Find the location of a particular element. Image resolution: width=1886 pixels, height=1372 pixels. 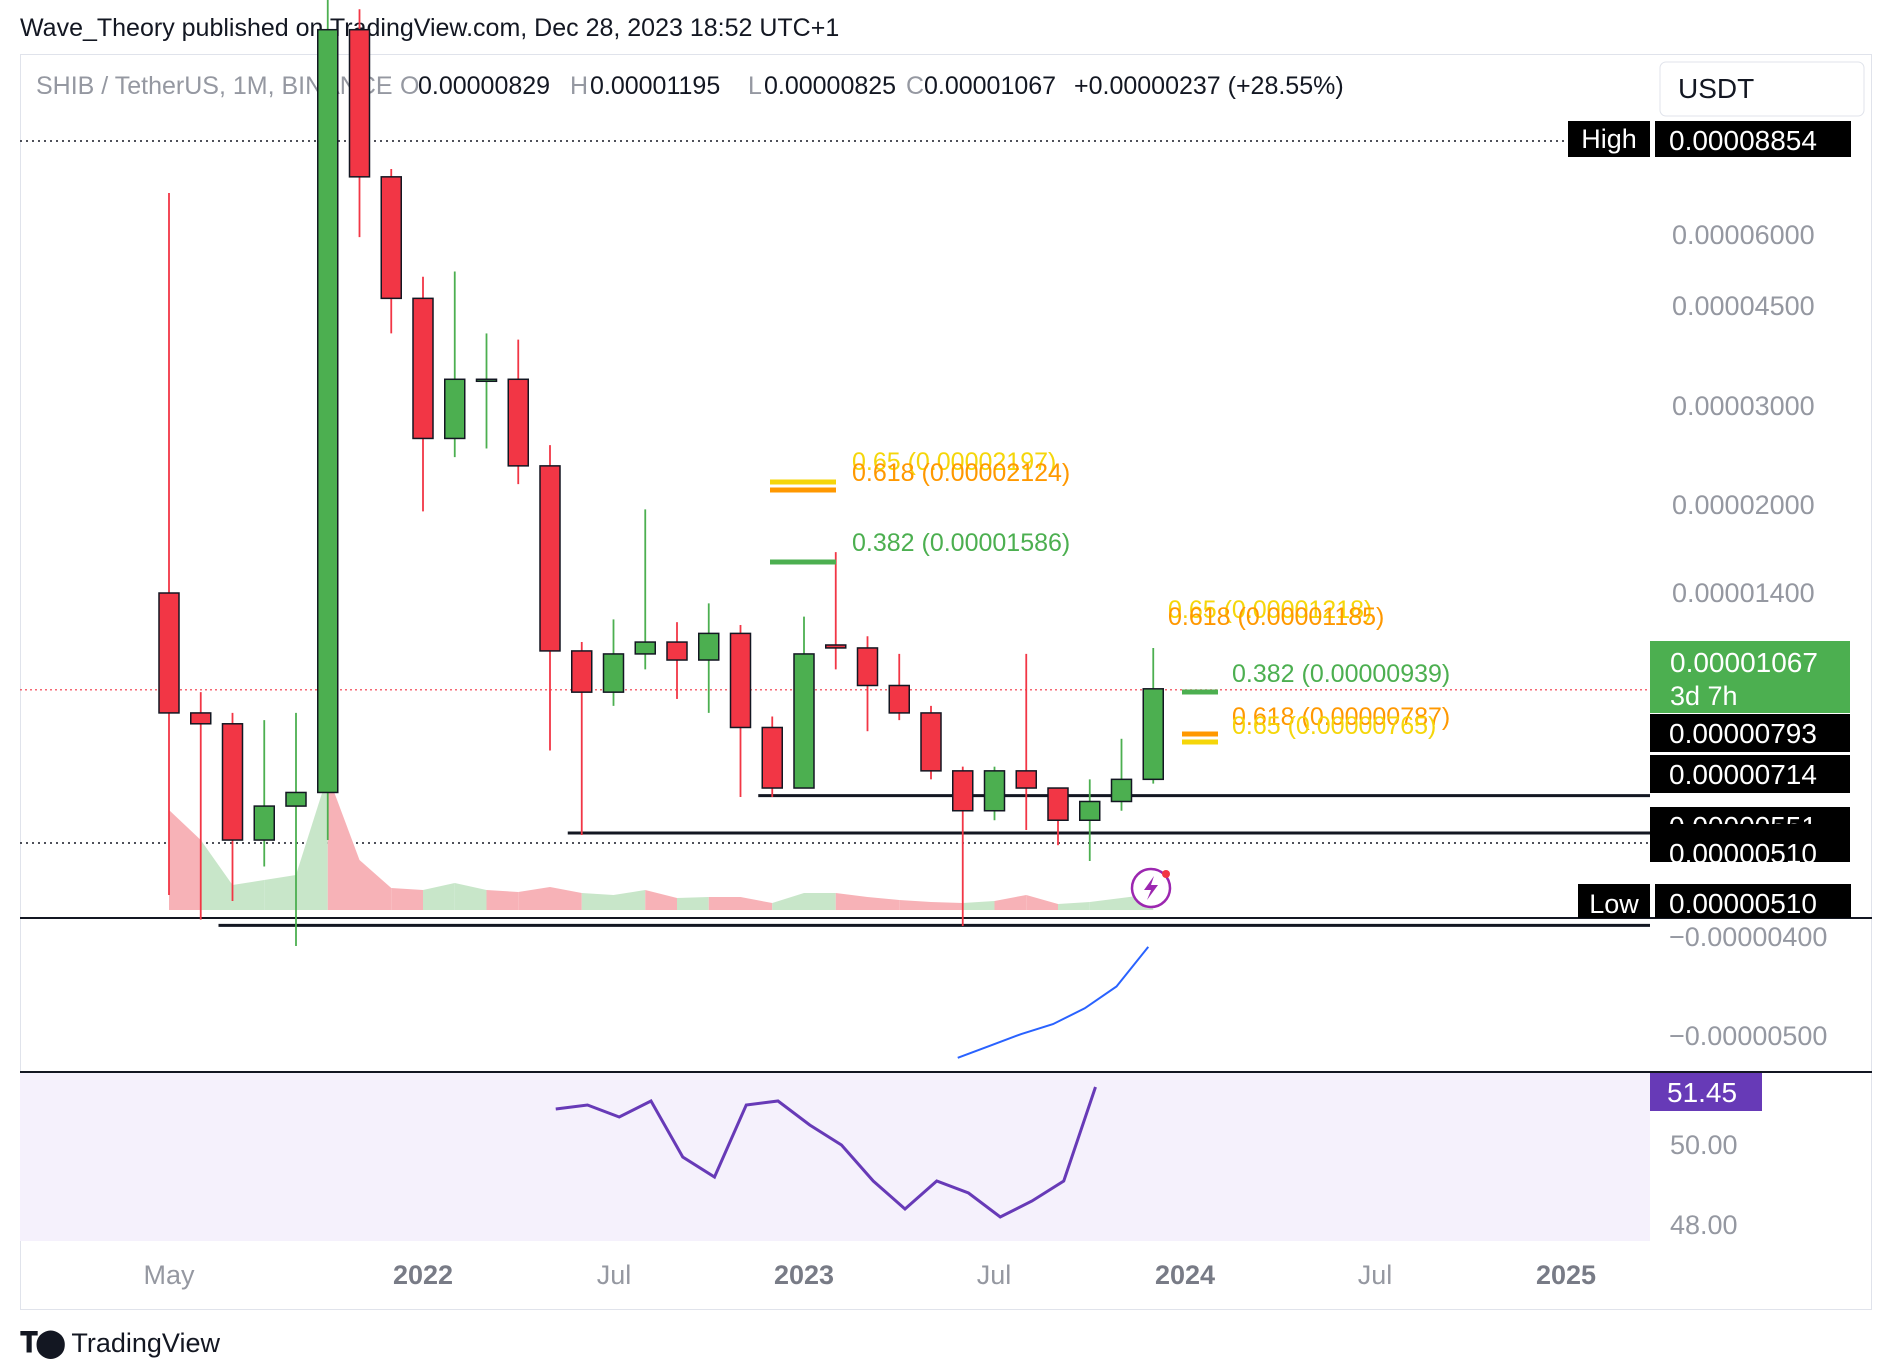

price-tick-label: 0.00004500 is located at coordinates (1743, 306).